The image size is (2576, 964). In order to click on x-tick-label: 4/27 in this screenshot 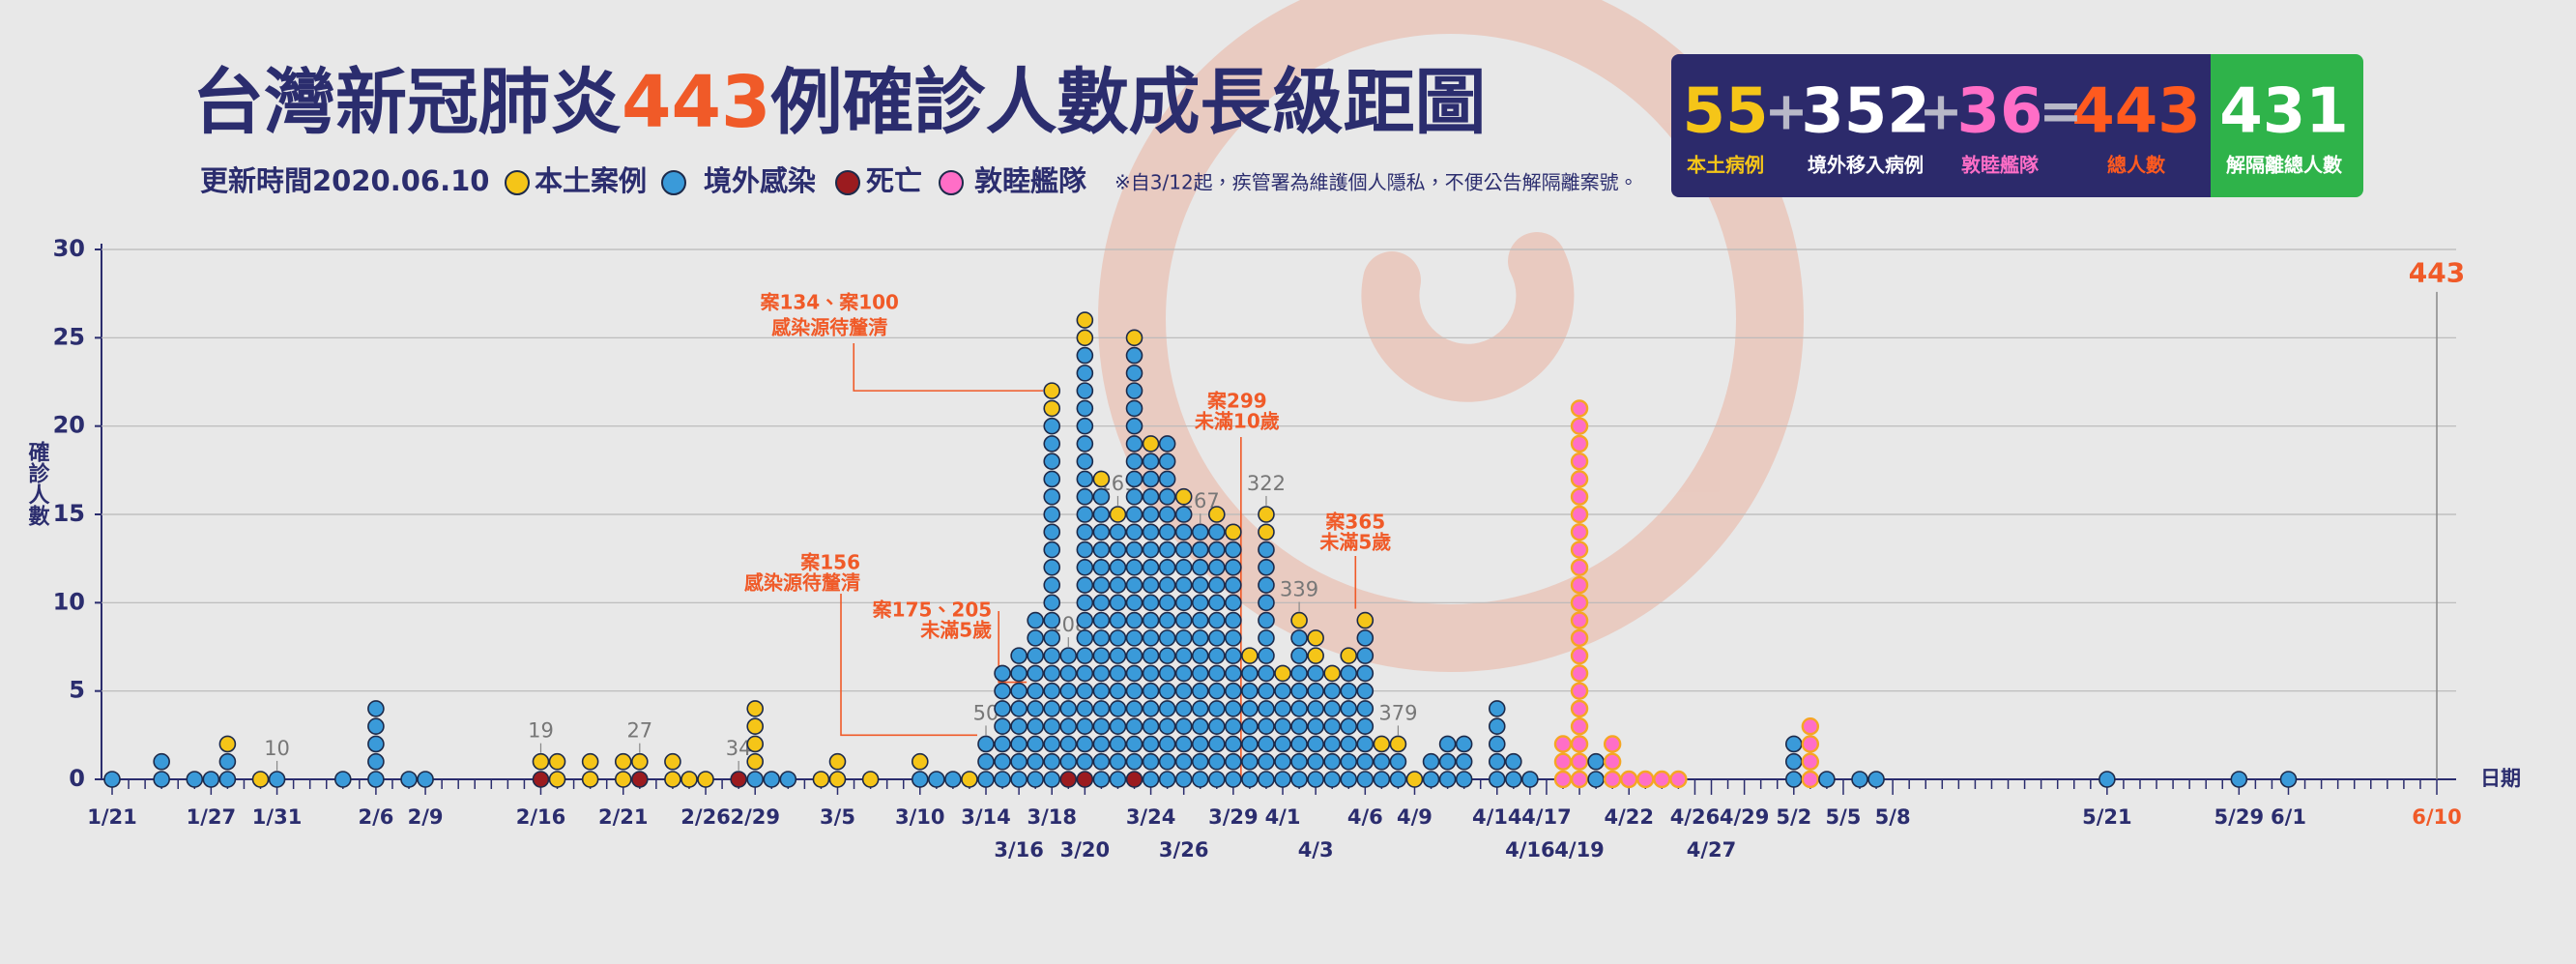, I will do `click(1712, 850)`.